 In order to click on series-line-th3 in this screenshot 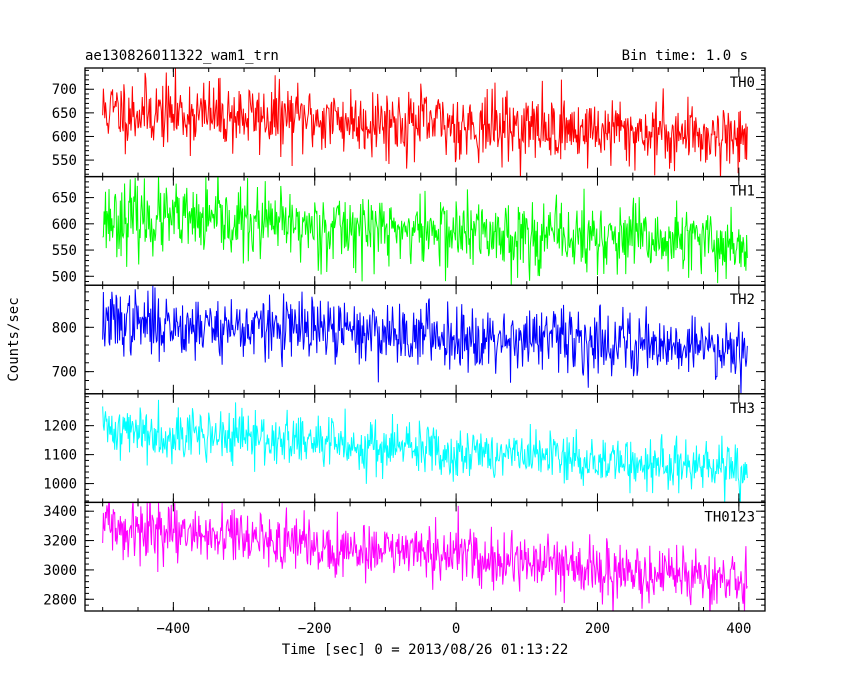, I will do `click(425, 451)`.